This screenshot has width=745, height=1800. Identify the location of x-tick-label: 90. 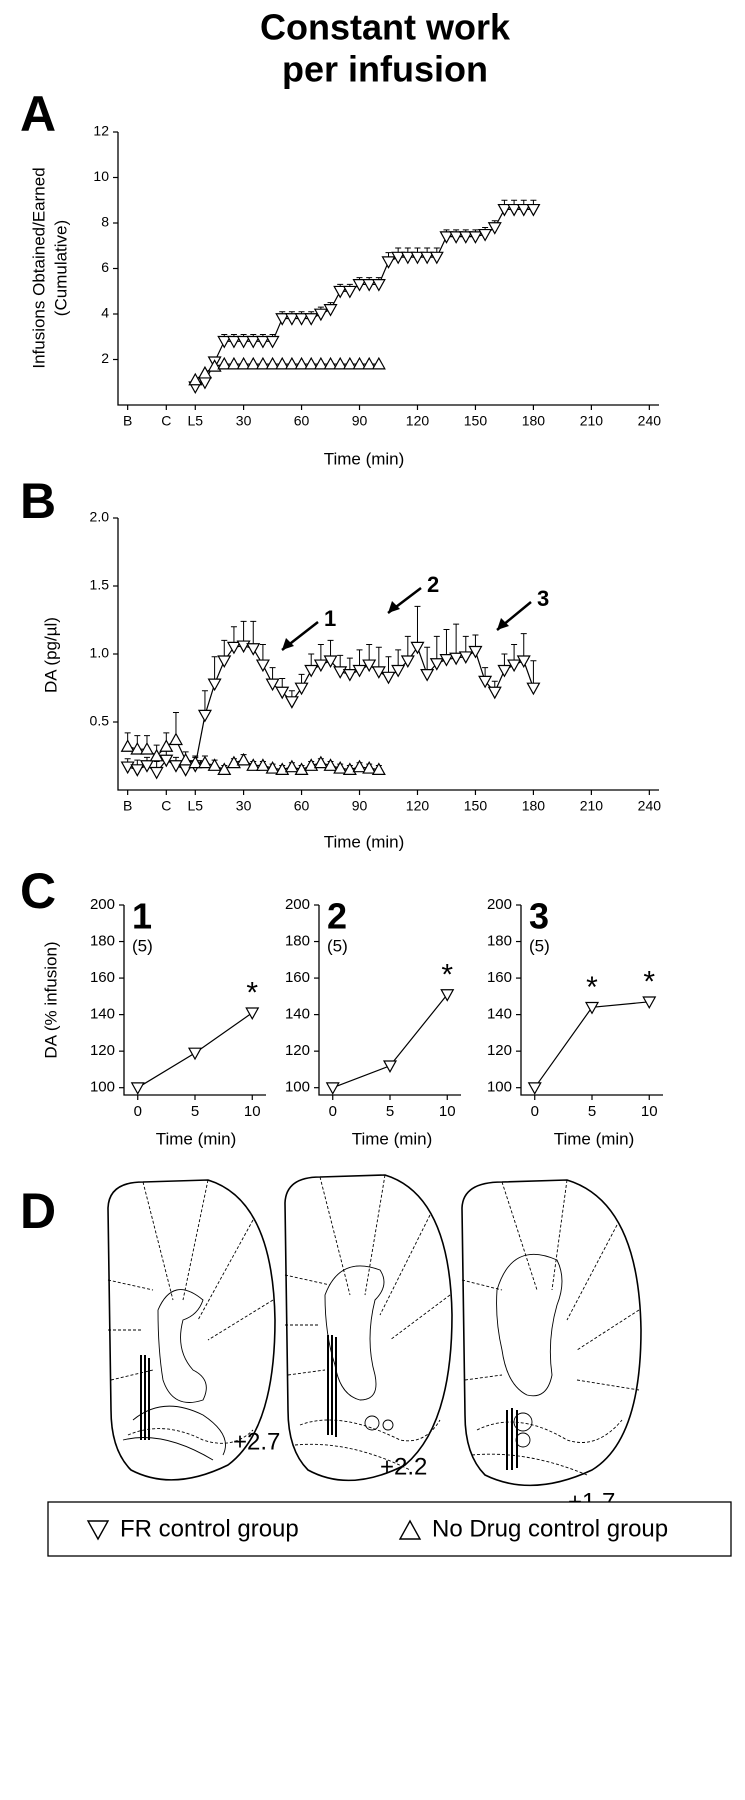
(360, 421).